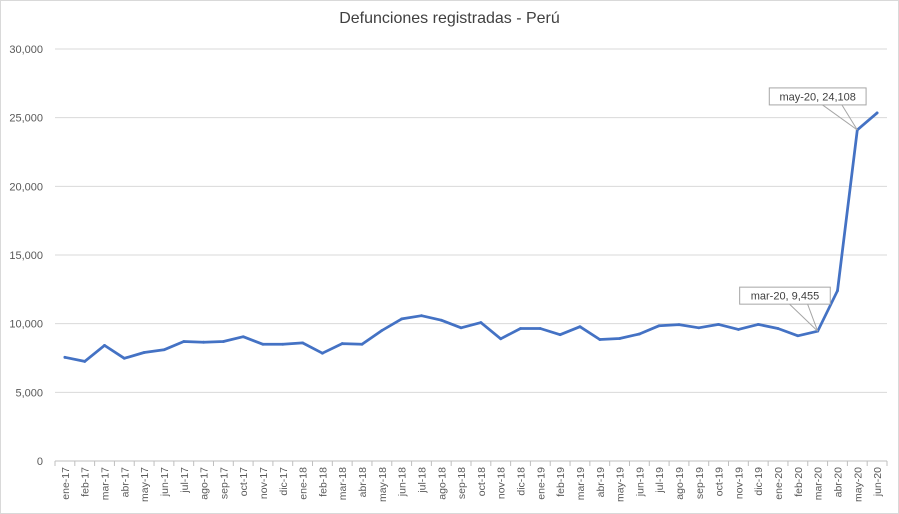 The height and width of the screenshot is (514, 899). Describe the element at coordinates (383, 484) in the screenshot. I see `x-tick-label: may-18` at that location.